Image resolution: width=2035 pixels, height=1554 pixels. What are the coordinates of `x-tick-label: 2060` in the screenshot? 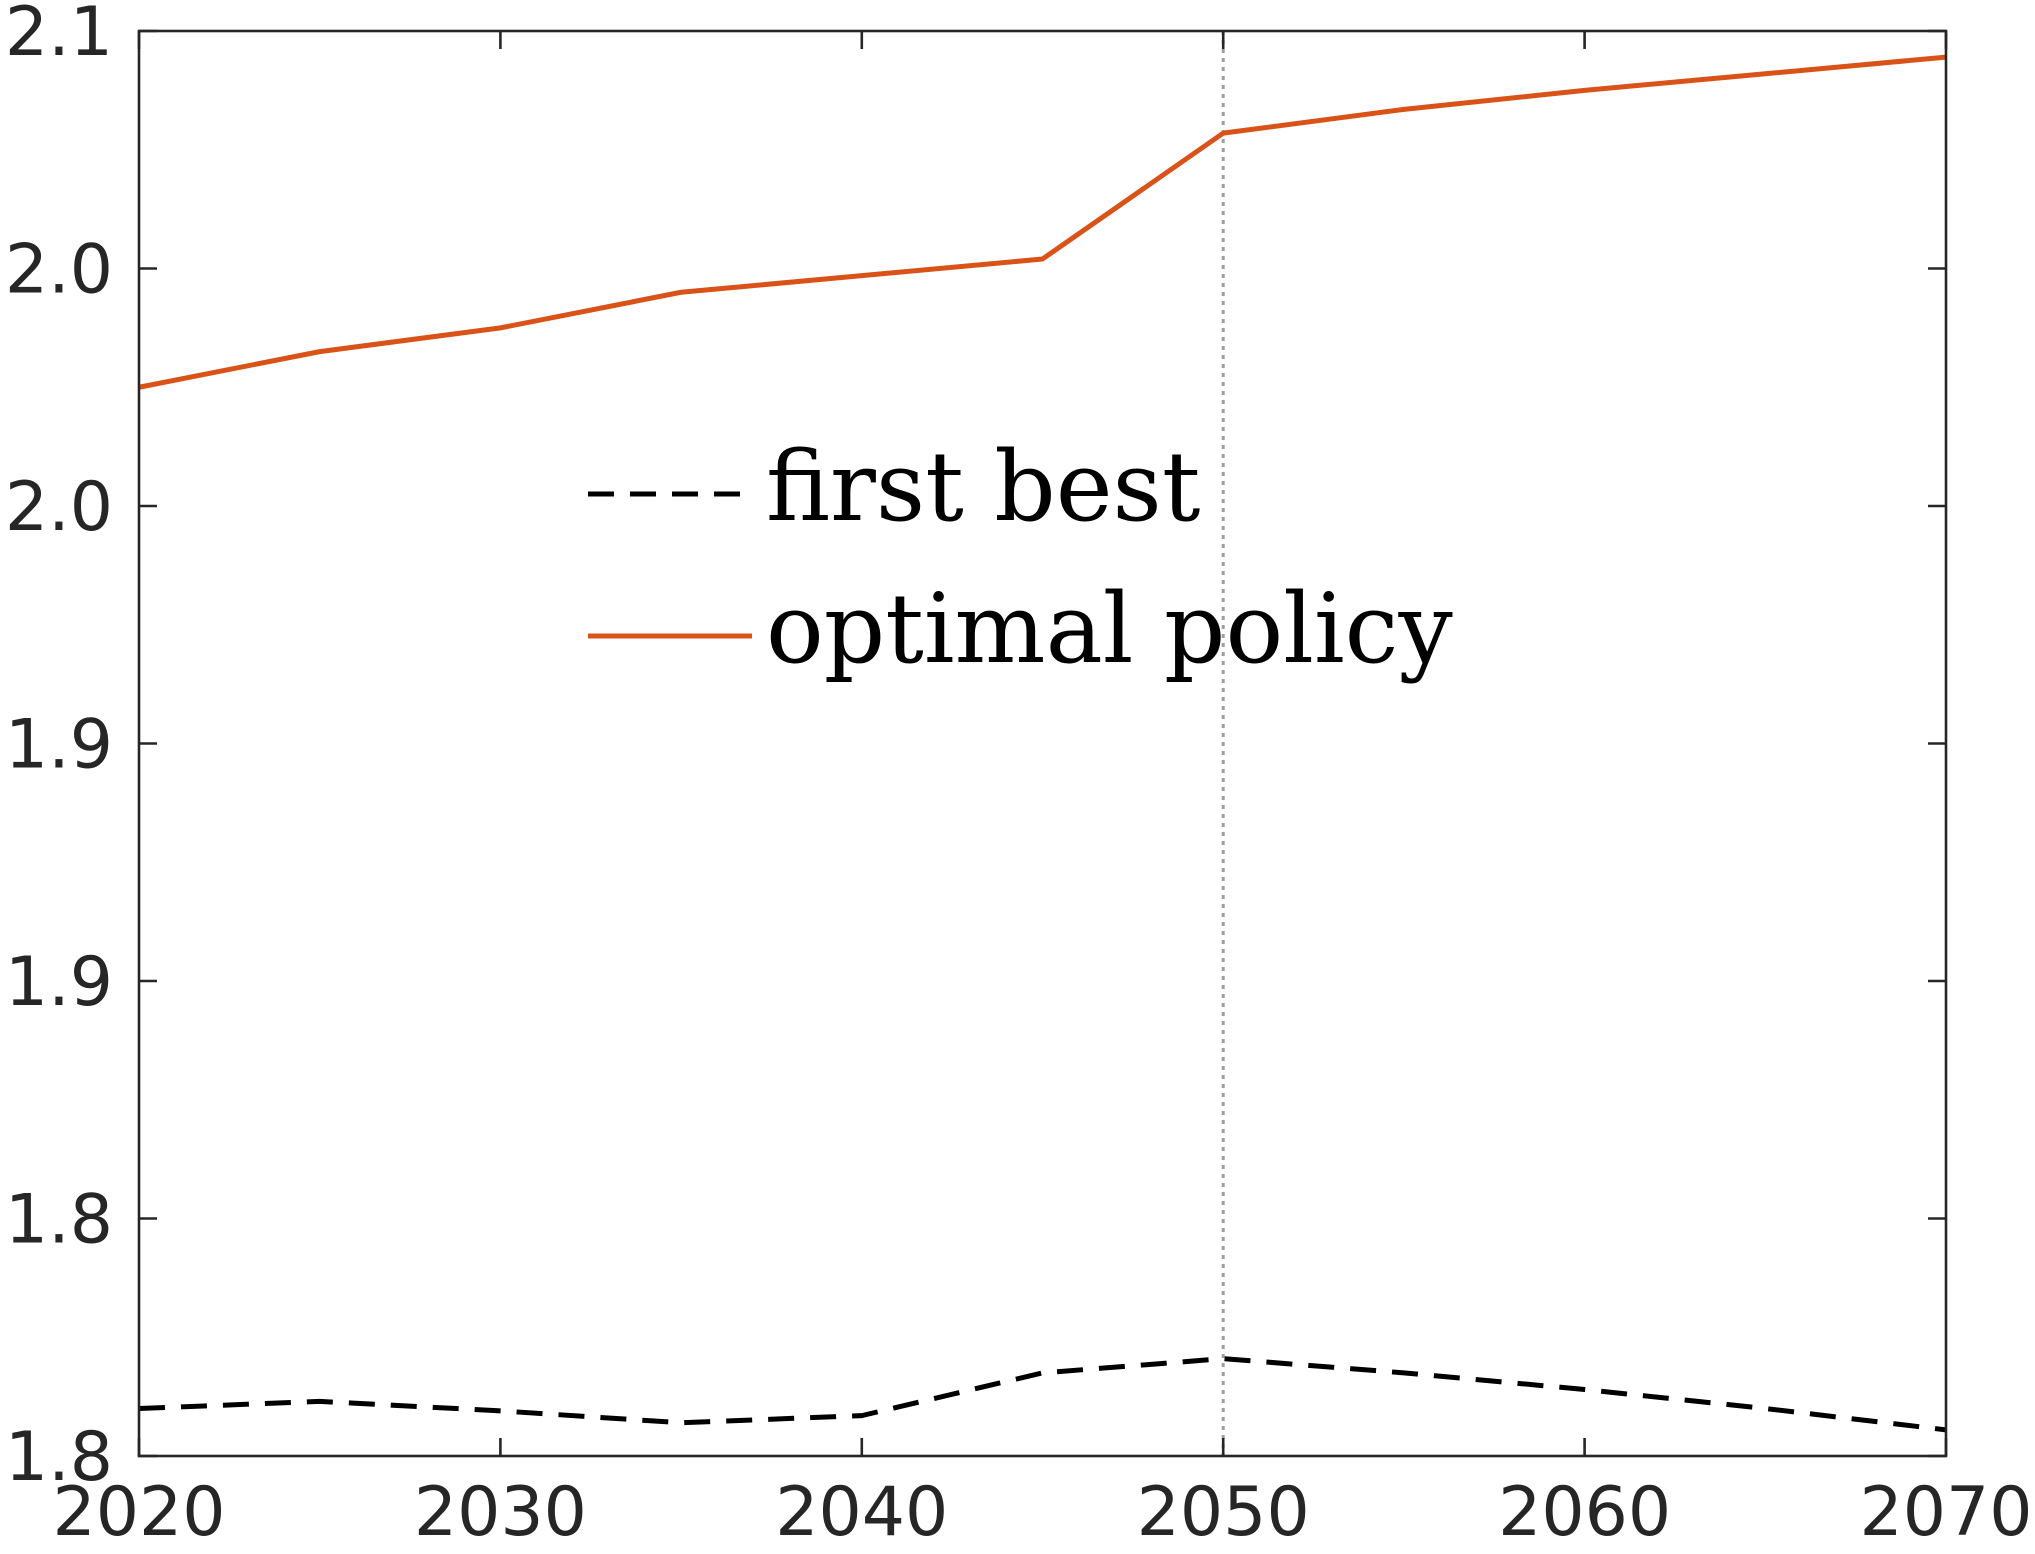 It's located at (1584, 1512).